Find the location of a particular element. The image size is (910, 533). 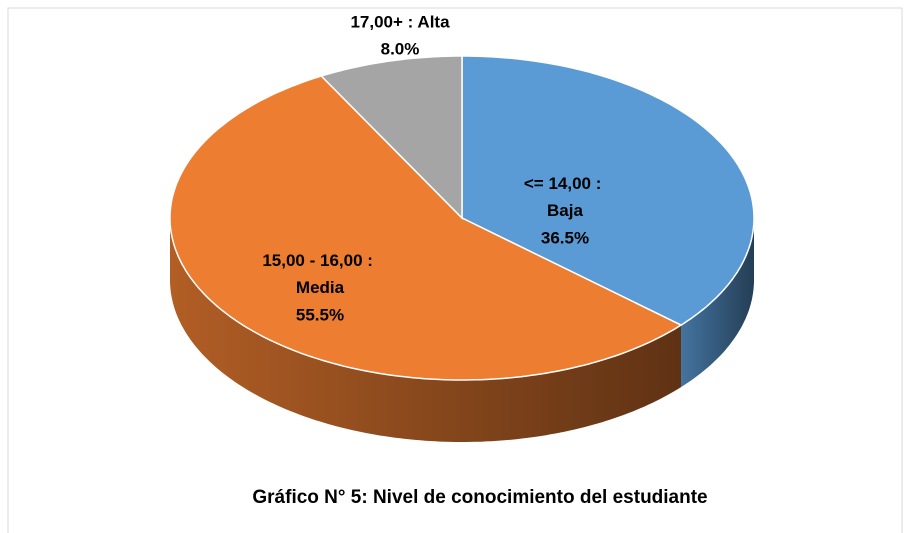

label-line: Baja is located at coordinates (565, 210).